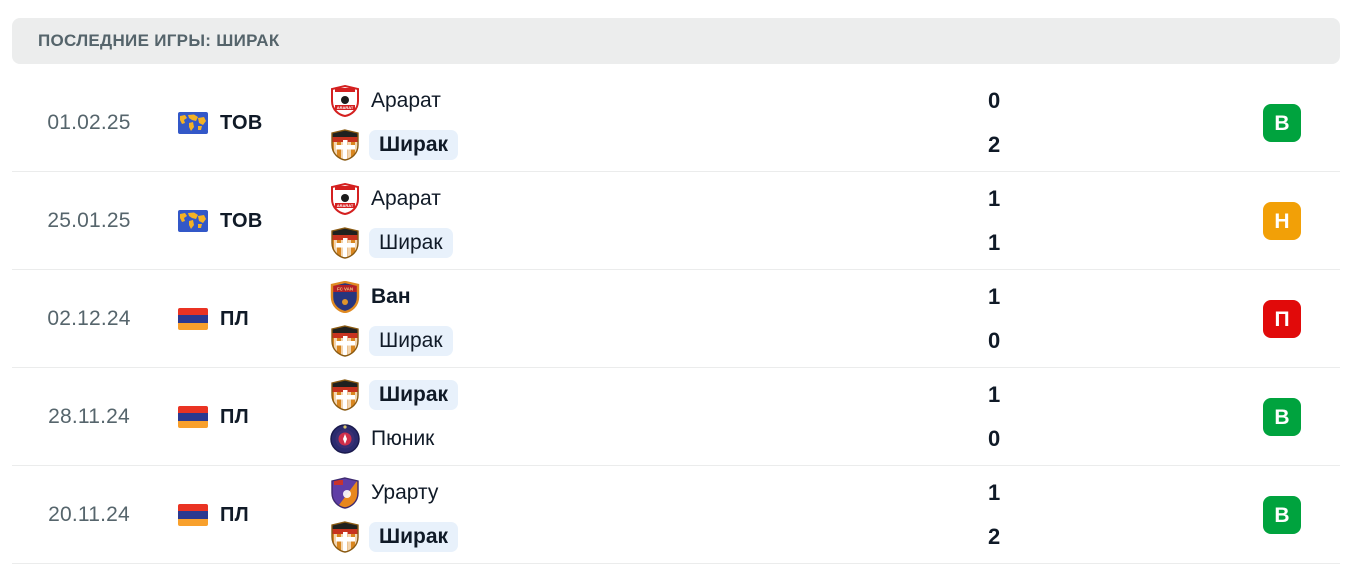 The width and height of the screenshot is (1352, 582). Describe the element at coordinates (89, 220) in the screenshot. I see `match-date: 25.01.25` at that location.